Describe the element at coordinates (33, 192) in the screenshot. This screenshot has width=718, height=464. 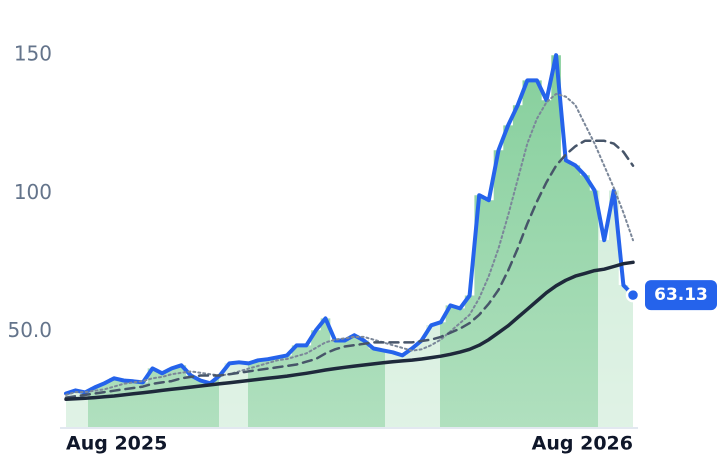
I see `y-tick-label: 100` at that location.